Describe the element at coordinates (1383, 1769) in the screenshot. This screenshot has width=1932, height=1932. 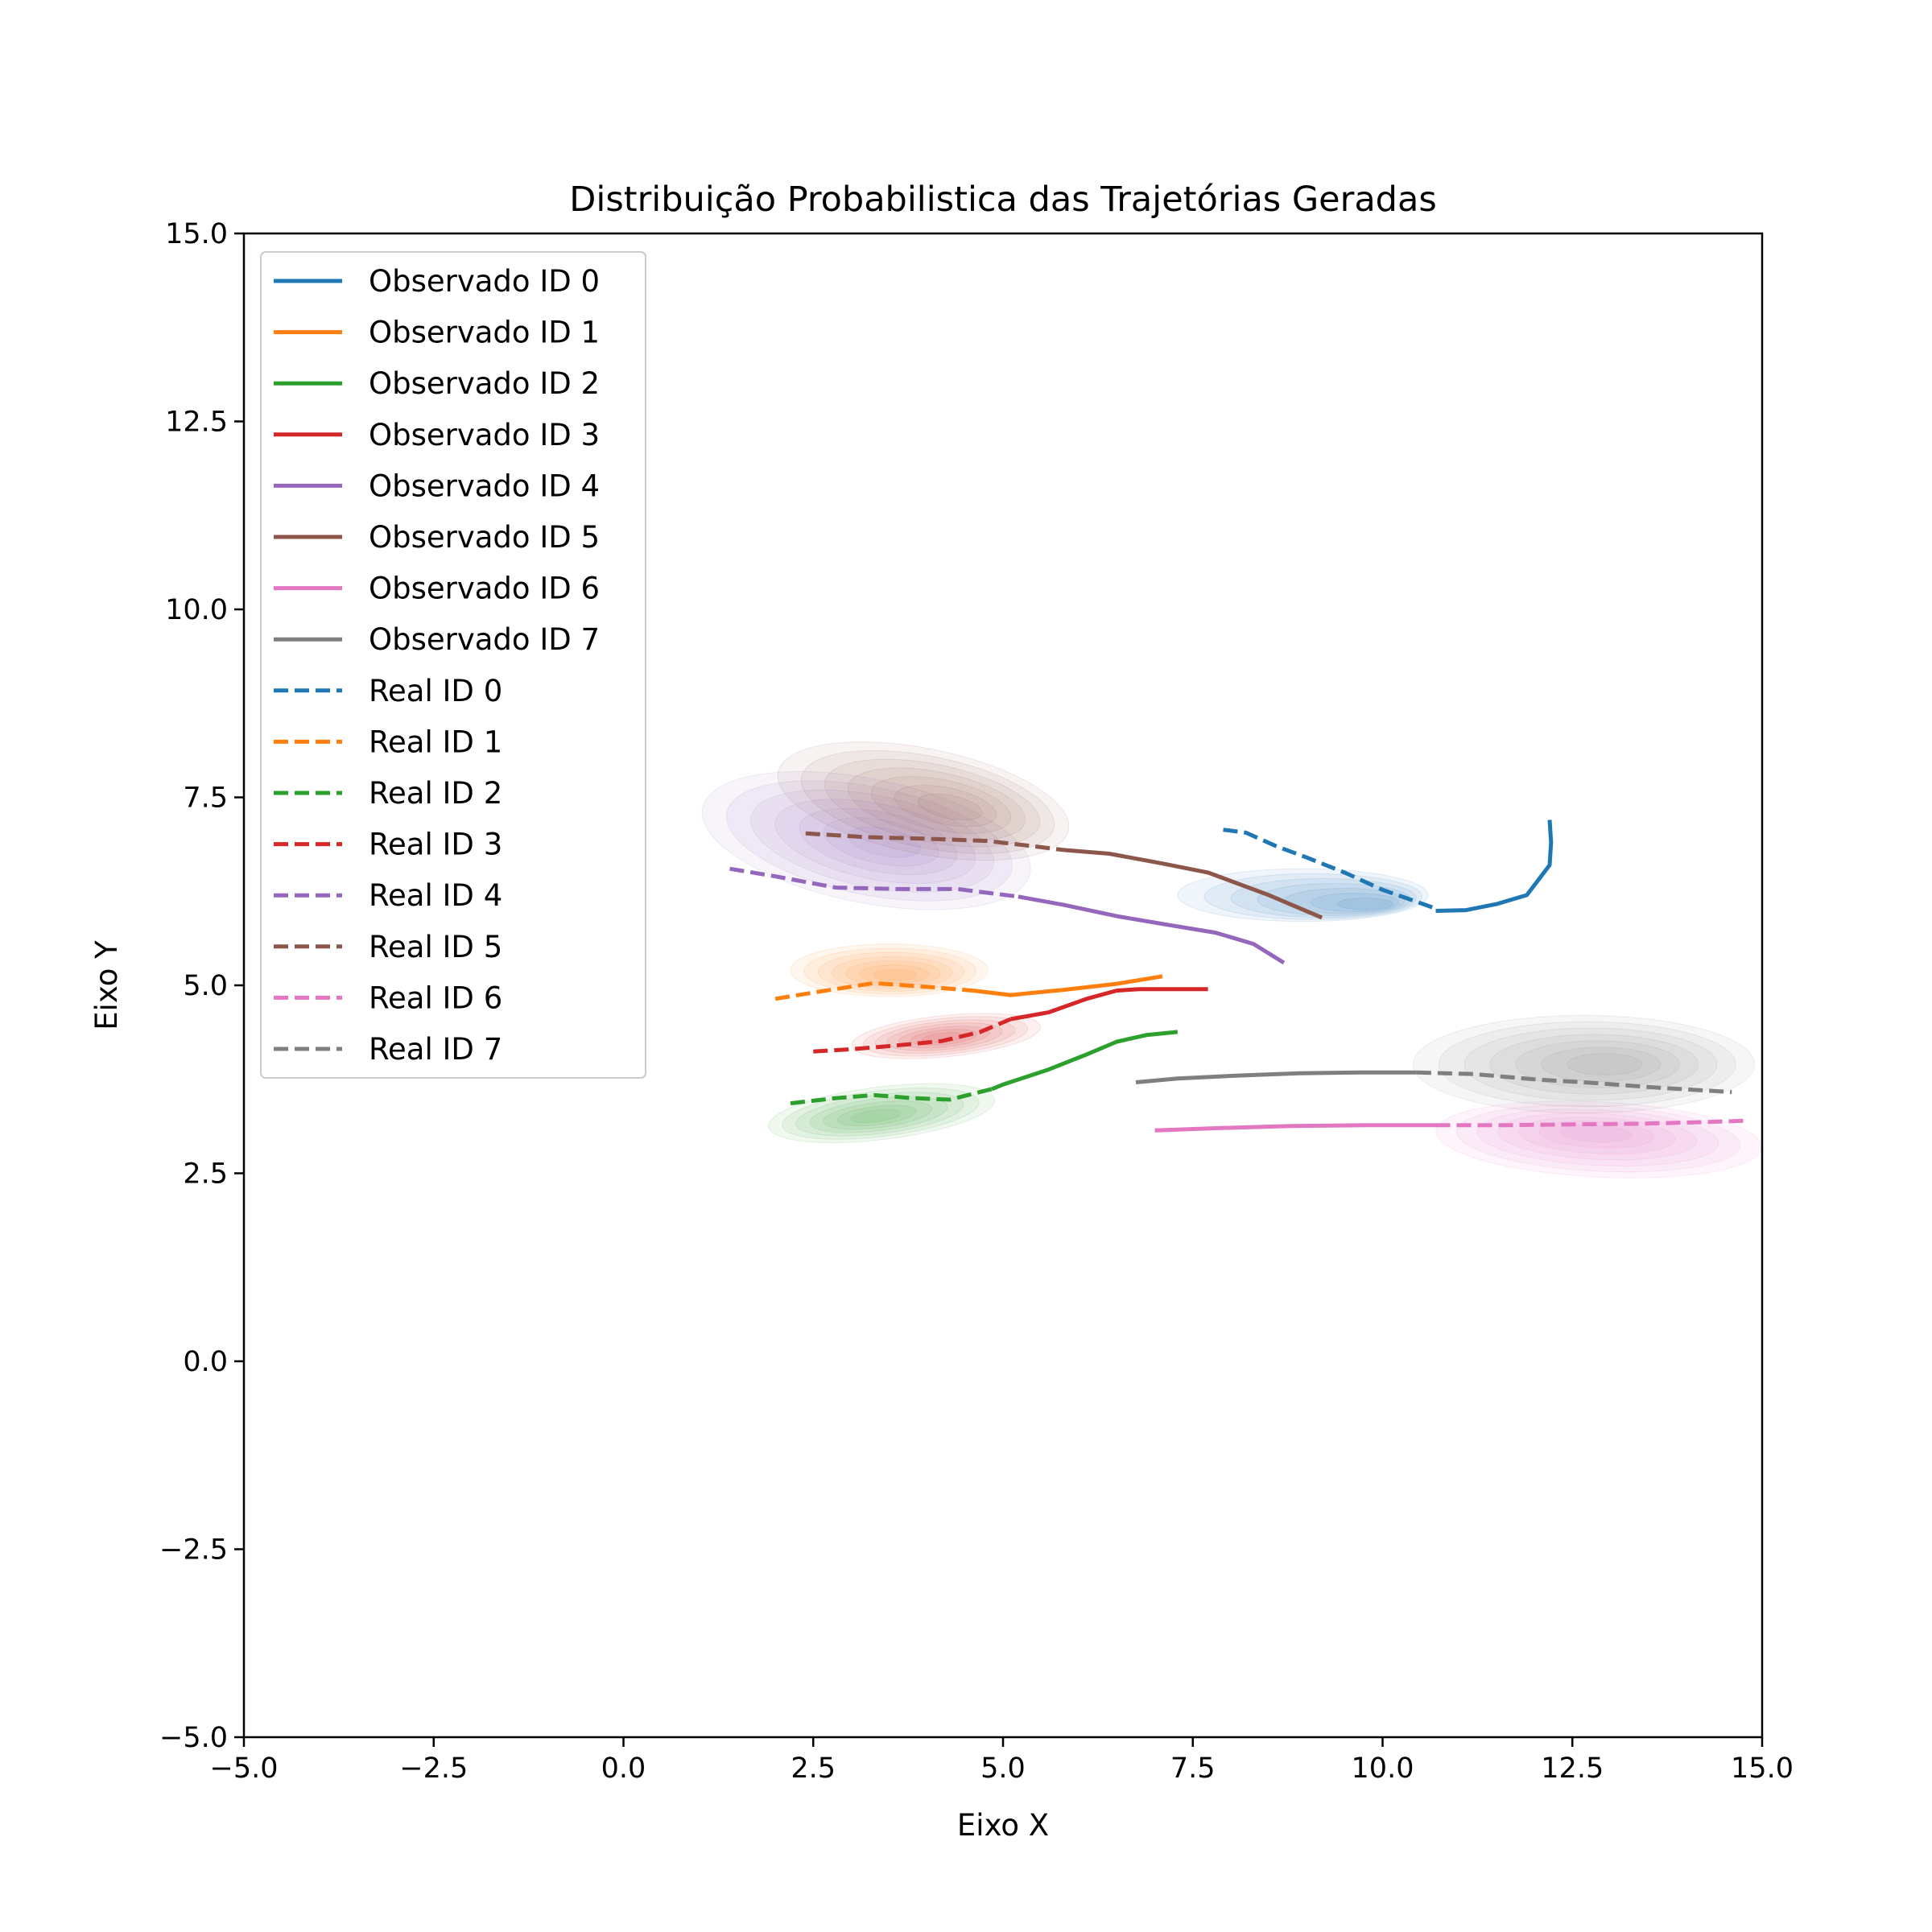
I see `x-tick-label: 10.0` at that location.